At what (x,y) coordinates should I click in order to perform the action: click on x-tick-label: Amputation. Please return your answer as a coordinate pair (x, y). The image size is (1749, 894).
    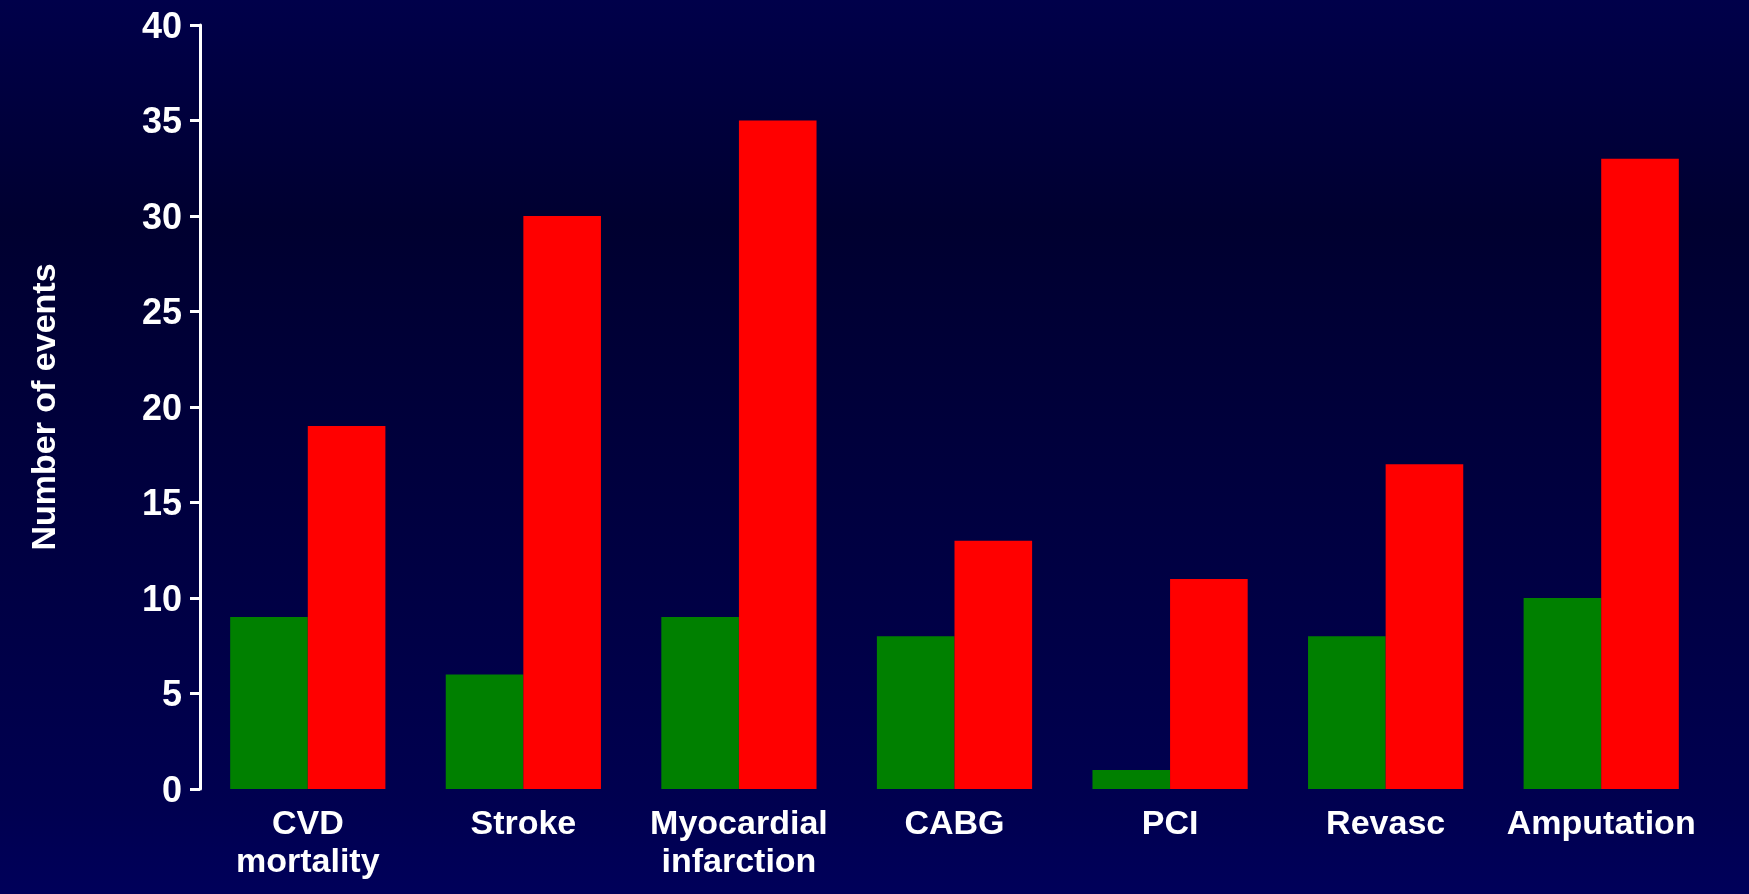
    Looking at the image, I should click on (1601, 822).